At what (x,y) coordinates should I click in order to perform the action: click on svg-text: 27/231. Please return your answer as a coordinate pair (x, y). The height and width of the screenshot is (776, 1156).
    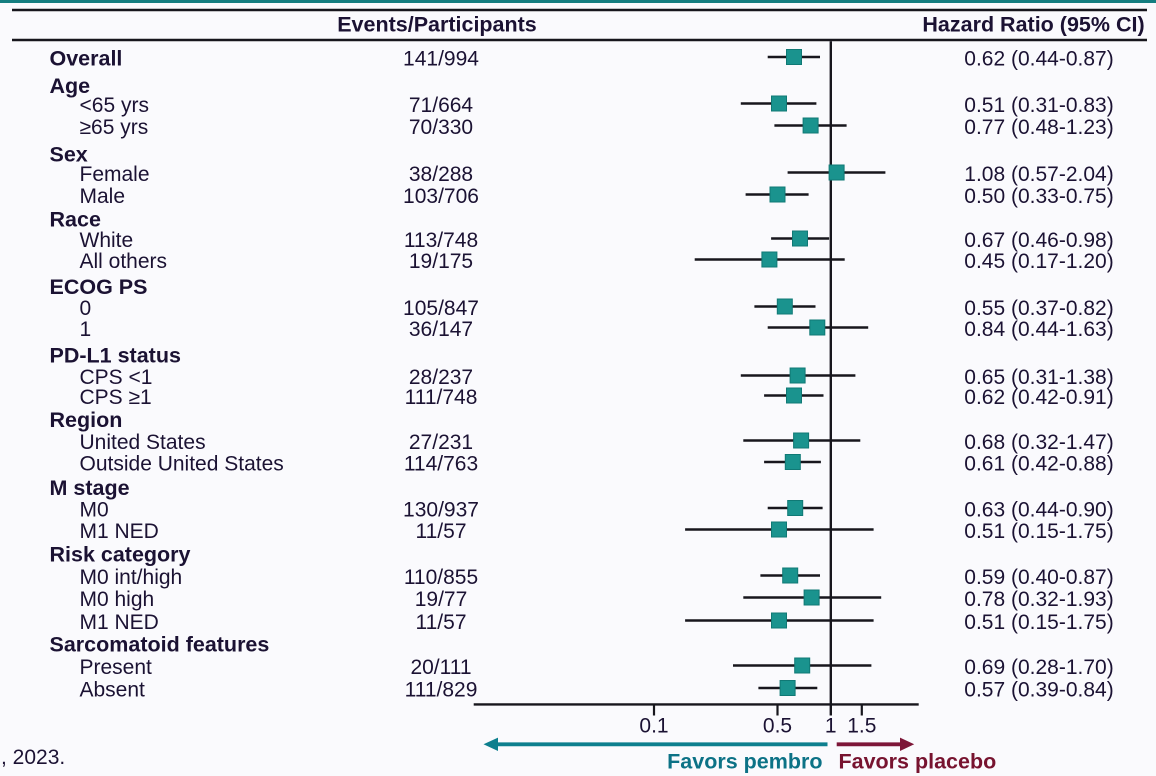
    Looking at the image, I should click on (441, 442).